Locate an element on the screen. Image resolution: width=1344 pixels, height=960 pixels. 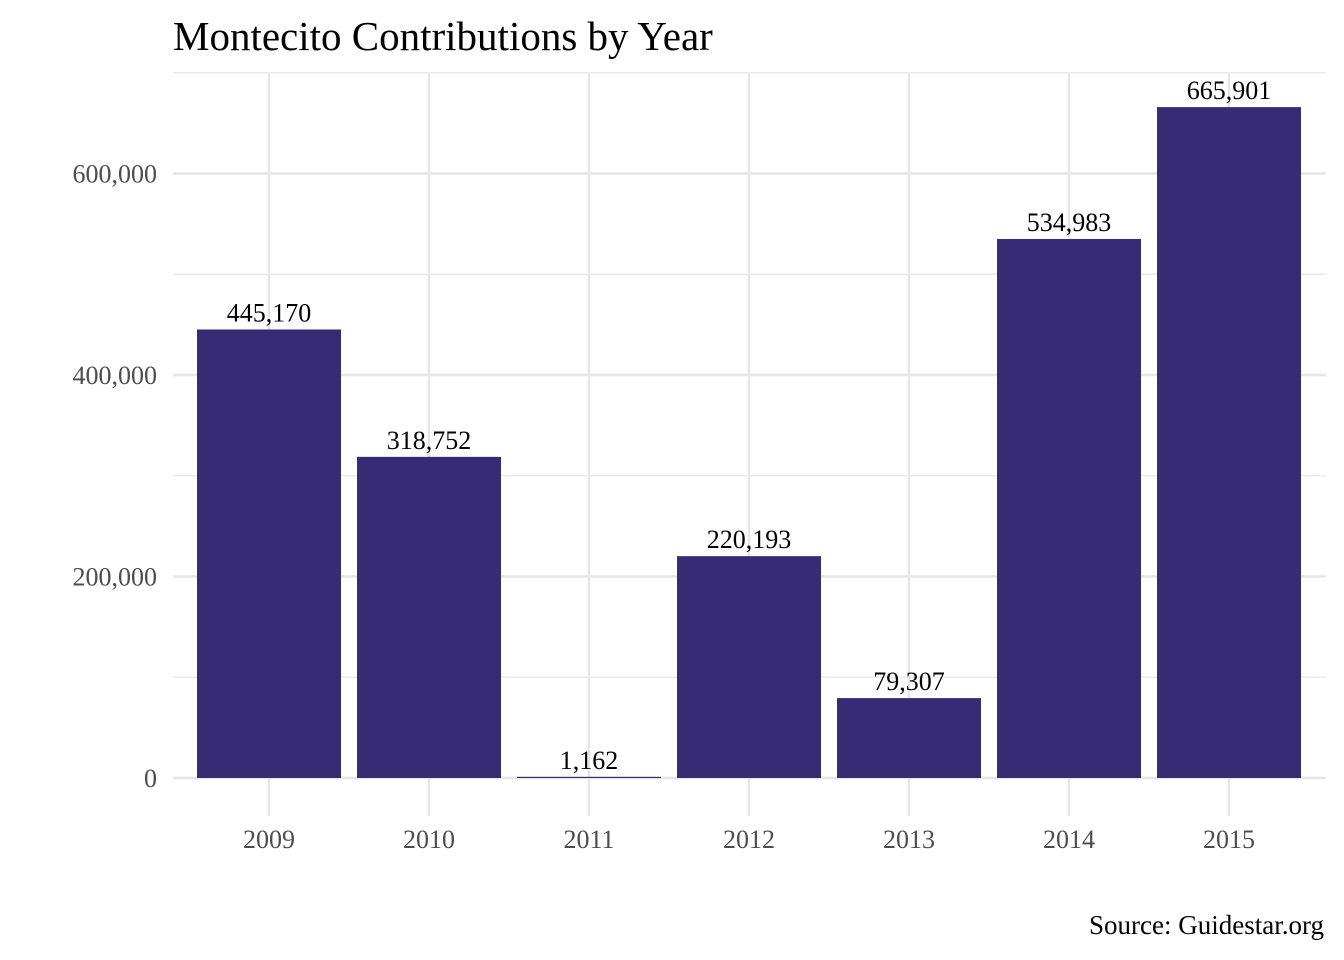
source-caption: Source: Guidestar.org is located at coordinates (1206, 925).